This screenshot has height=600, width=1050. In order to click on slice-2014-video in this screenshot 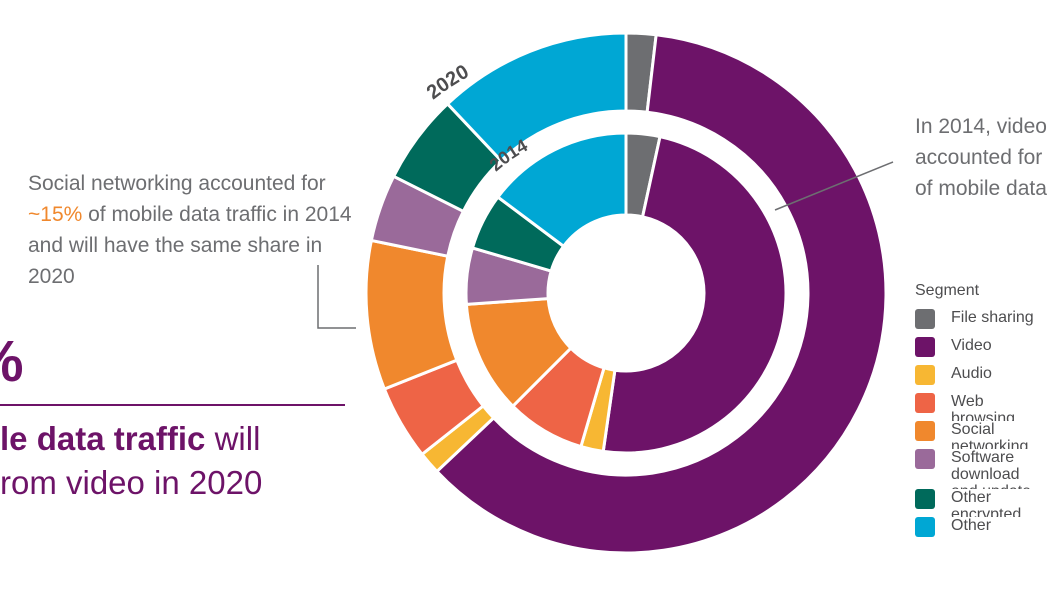, I will do `click(694, 294)`.